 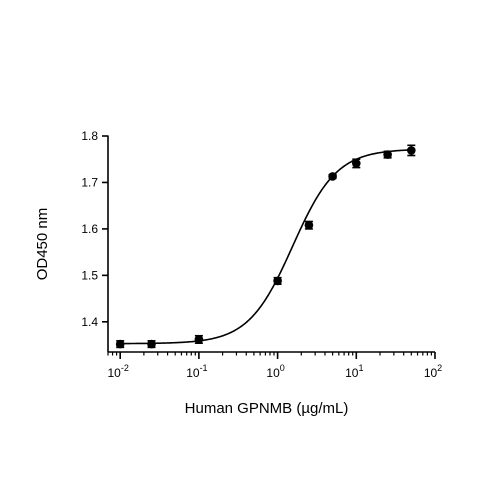 What do you see at coordinates (42, 244) in the screenshot?
I see `y-axis-title: OD450 nm` at bounding box center [42, 244].